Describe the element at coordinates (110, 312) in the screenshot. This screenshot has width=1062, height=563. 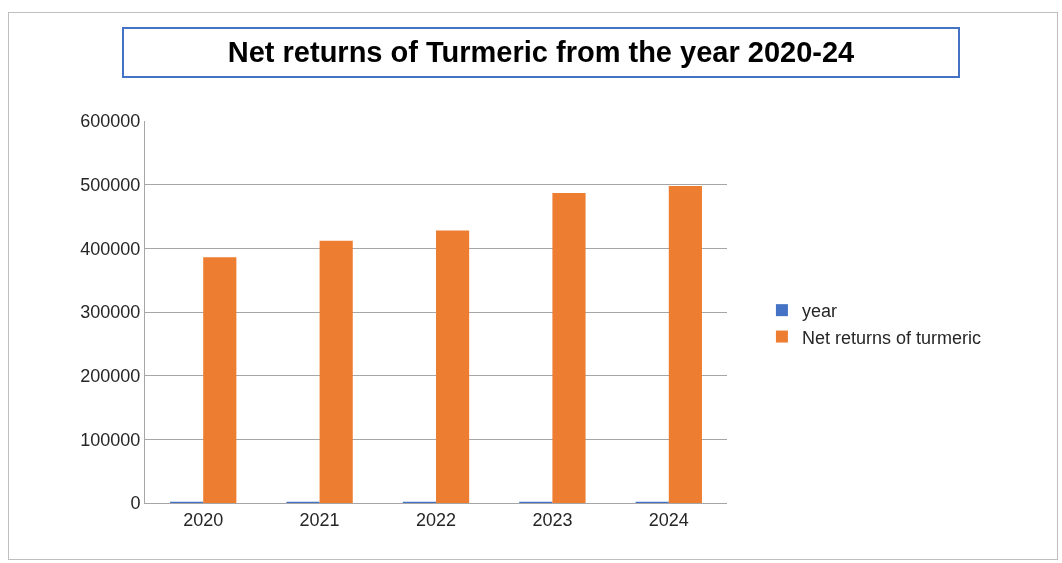
I see `y-tick-label: 300000` at that location.